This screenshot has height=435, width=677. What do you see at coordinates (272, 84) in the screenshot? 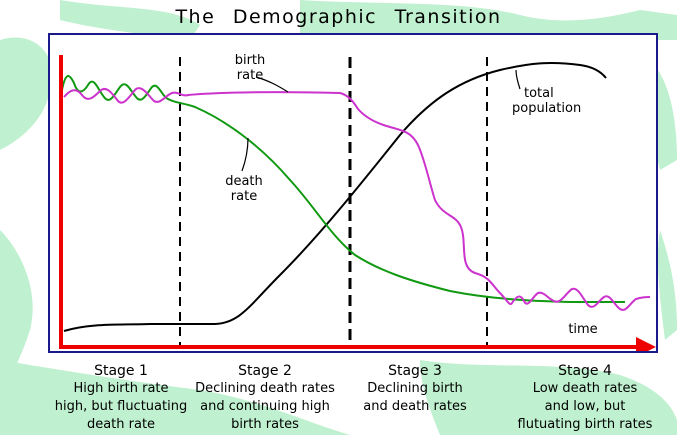
I see `birth-rate-pointer` at bounding box center [272, 84].